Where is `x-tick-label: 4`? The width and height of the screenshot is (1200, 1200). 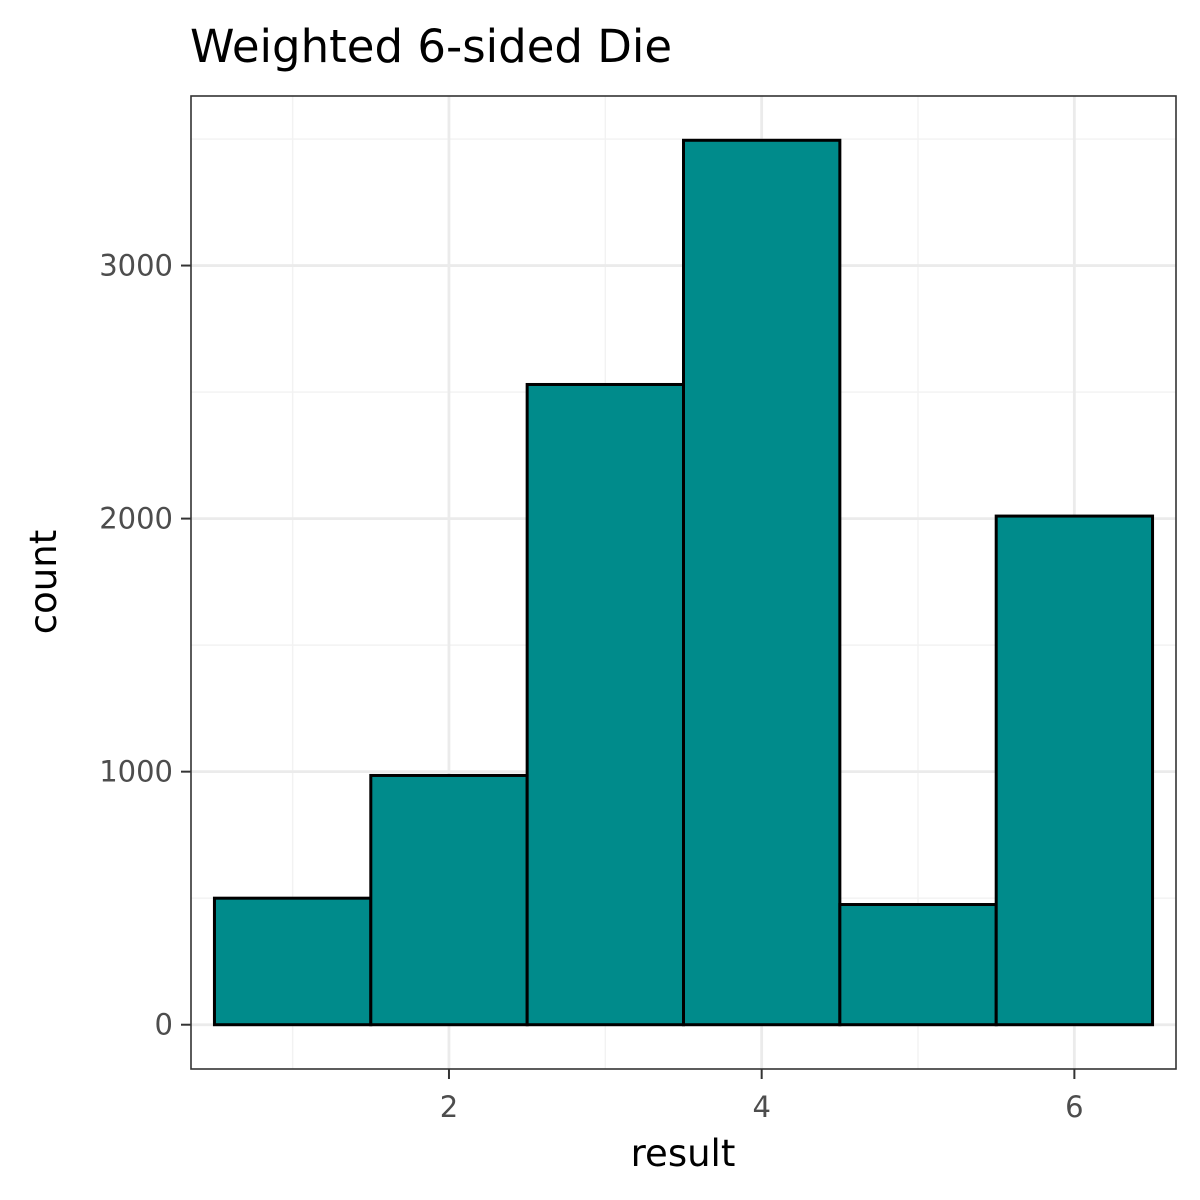 x-tick-label: 4 is located at coordinates (761, 1107).